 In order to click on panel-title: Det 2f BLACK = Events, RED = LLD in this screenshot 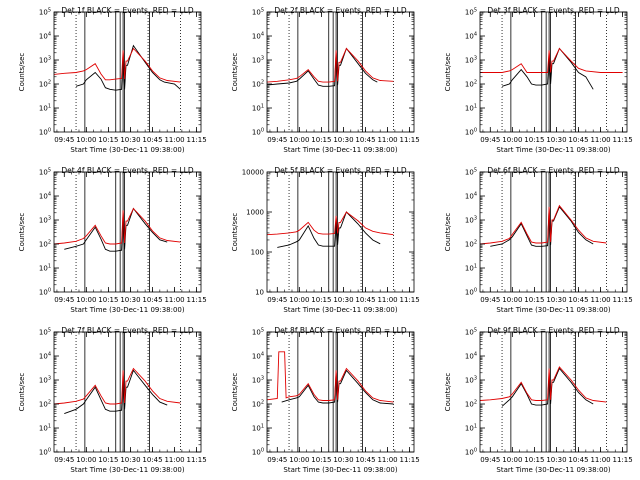, I will do `click(340, 10)`.